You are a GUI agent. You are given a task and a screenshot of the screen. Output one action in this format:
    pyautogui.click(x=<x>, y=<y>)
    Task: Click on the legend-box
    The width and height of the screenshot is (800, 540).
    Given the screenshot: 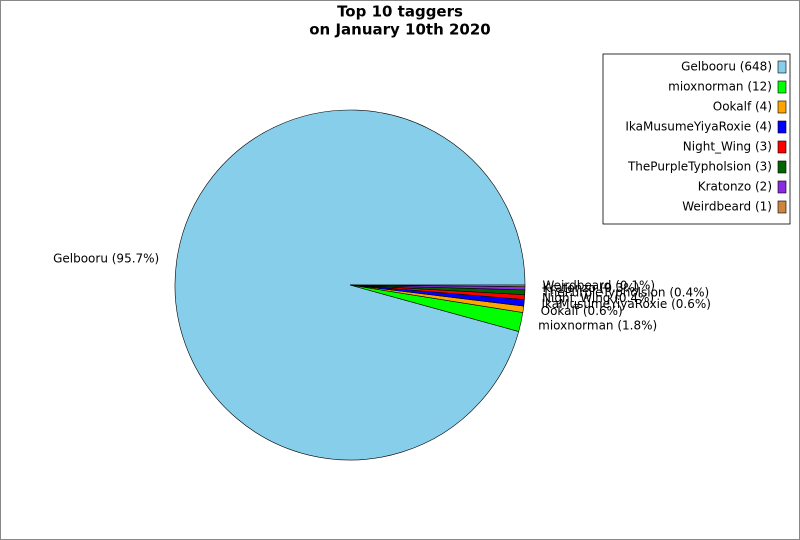 What is the action you would take?
    pyautogui.click(x=696, y=139)
    